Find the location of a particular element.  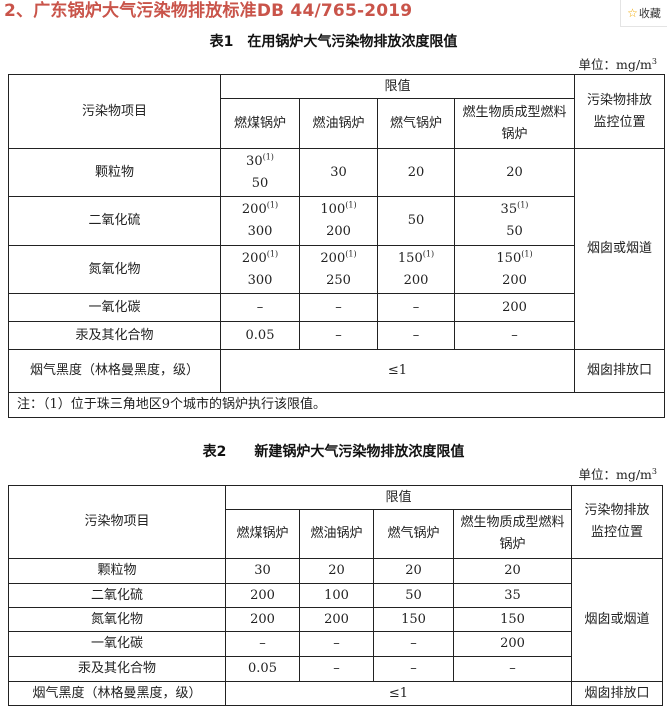

star-icon: ☆ is located at coordinates (632, 13).